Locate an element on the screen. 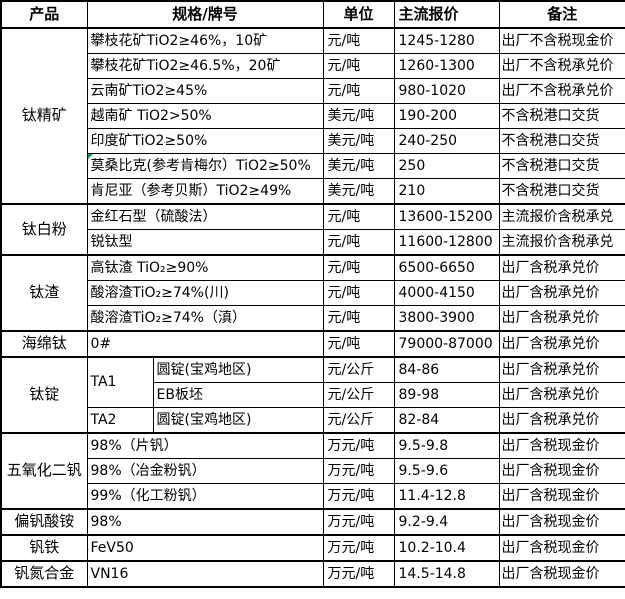  product-cell: 偏钒酸铵 is located at coordinates (44, 522).